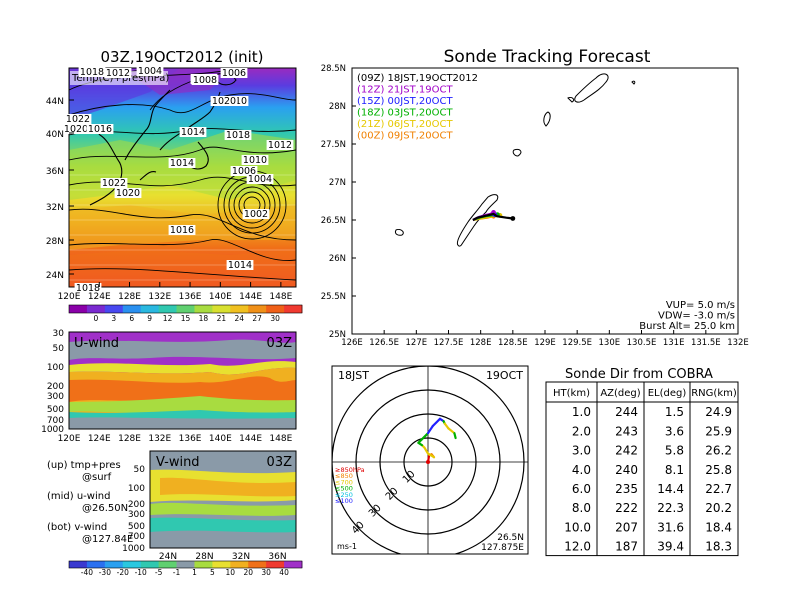  What do you see at coordinates (626, 527) in the screenshot?
I see `table-cell: 207` at bounding box center [626, 527].